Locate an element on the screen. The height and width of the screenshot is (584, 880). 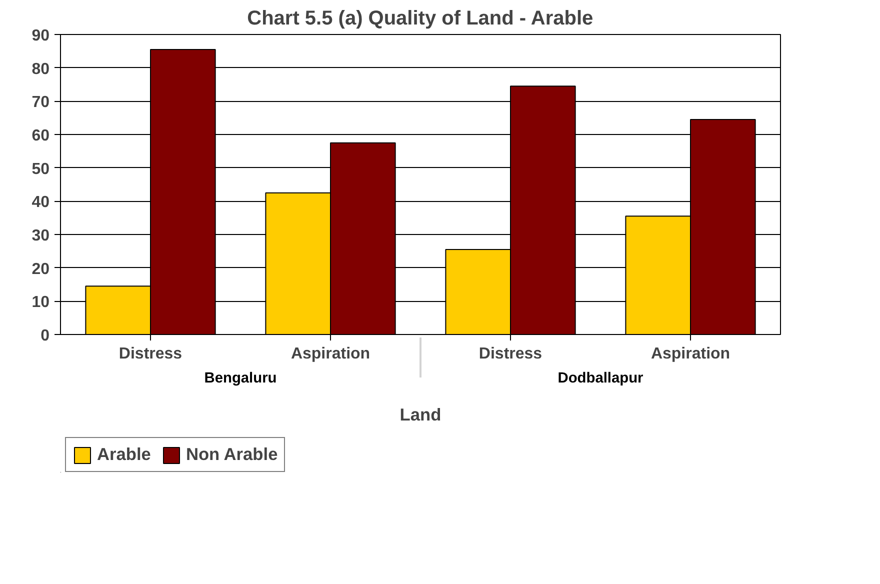
y-tick-label: 30 is located at coordinates (41, 236).